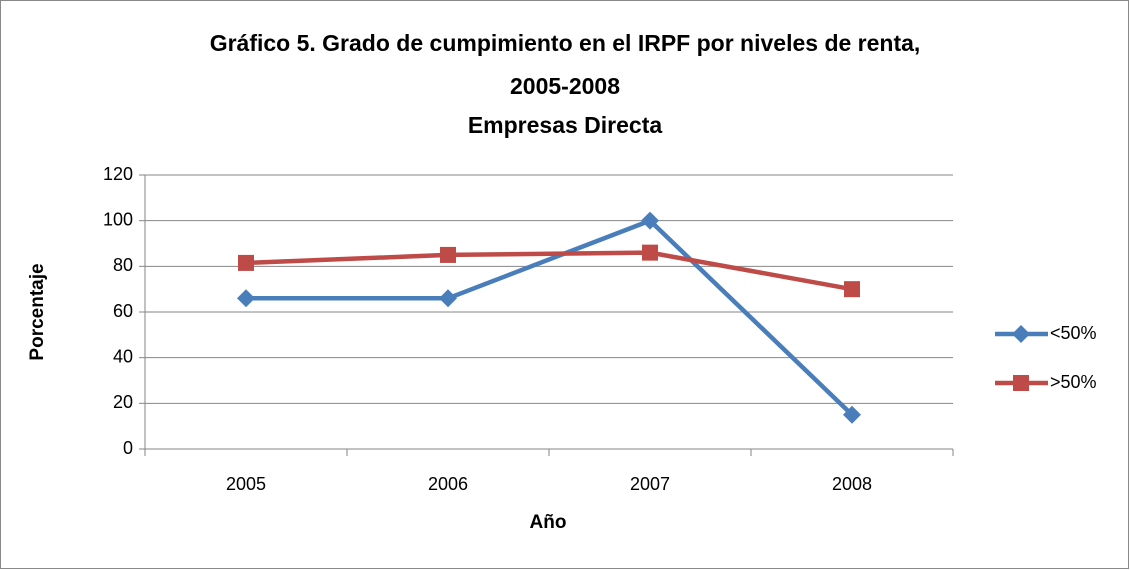 The width and height of the screenshot is (1130, 570). I want to click on y-axis-title: Porcentaje, so click(37, 311).